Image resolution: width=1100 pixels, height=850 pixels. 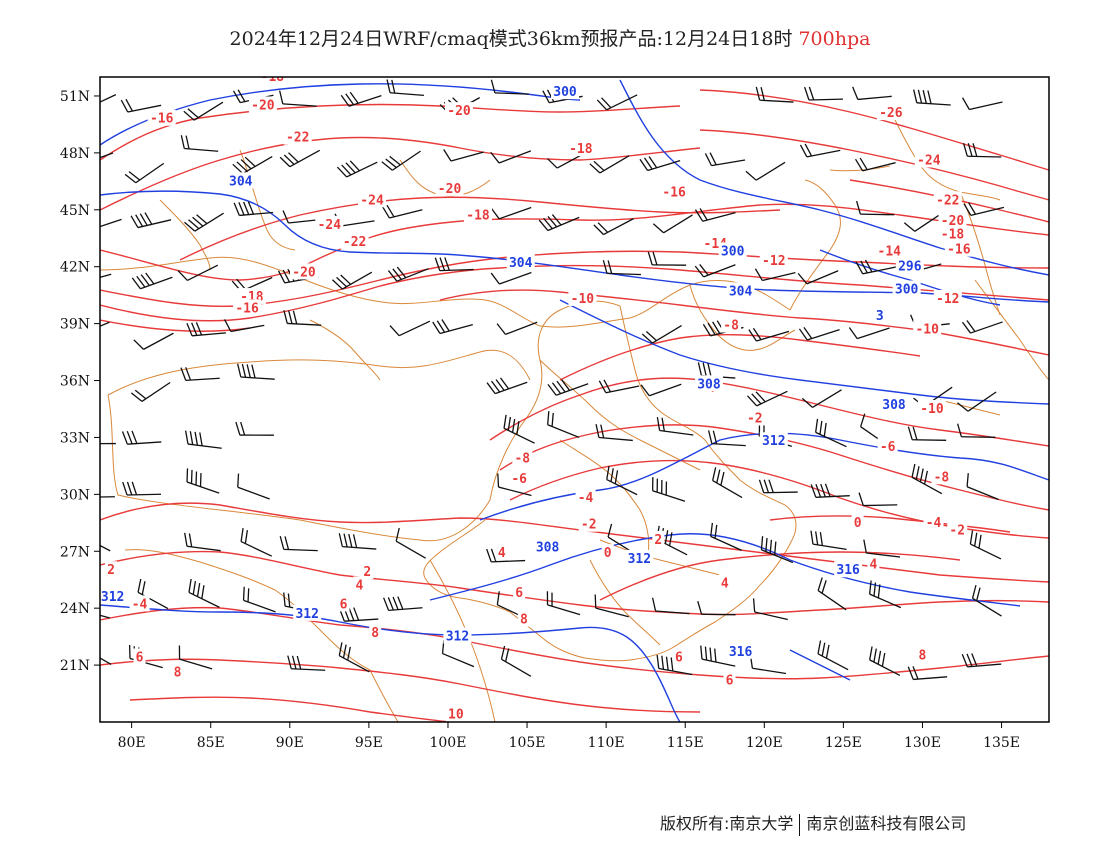 I want to click on temperature-label: -12, so click(x=947, y=299).